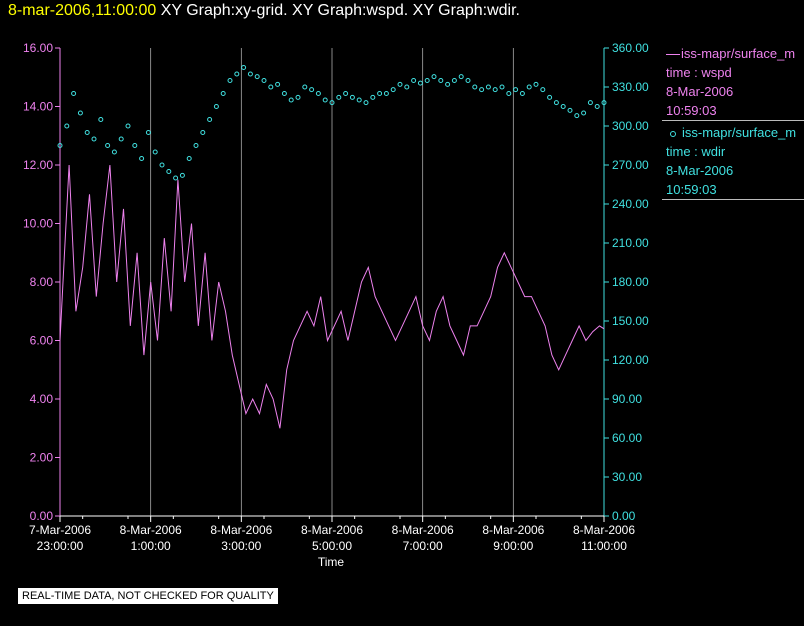 The width and height of the screenshot is (804, 626). What do you see at coordinates (630, 87) in the screenshot?
I see `y-right-tick-label: 330.00` at bounding box center [630, 87].